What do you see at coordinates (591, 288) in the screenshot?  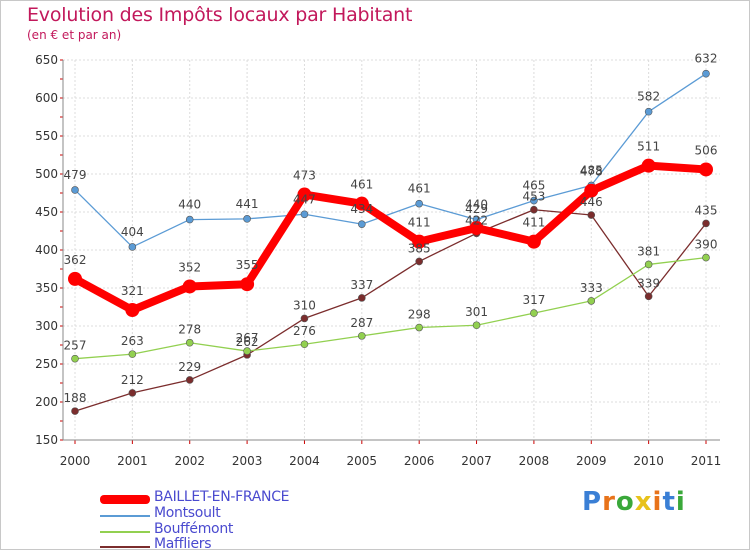 I see `data-label: 333` at bounding box center [591, 288].